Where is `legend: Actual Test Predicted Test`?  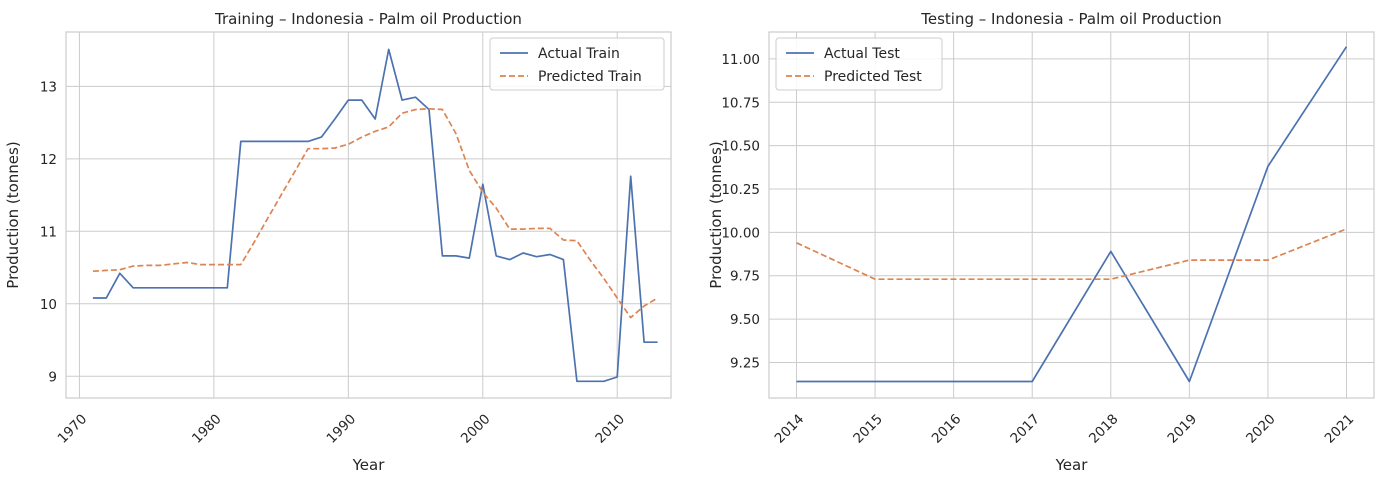 legend: Actual Test Predicted Test is located at coordinates (859, 64).